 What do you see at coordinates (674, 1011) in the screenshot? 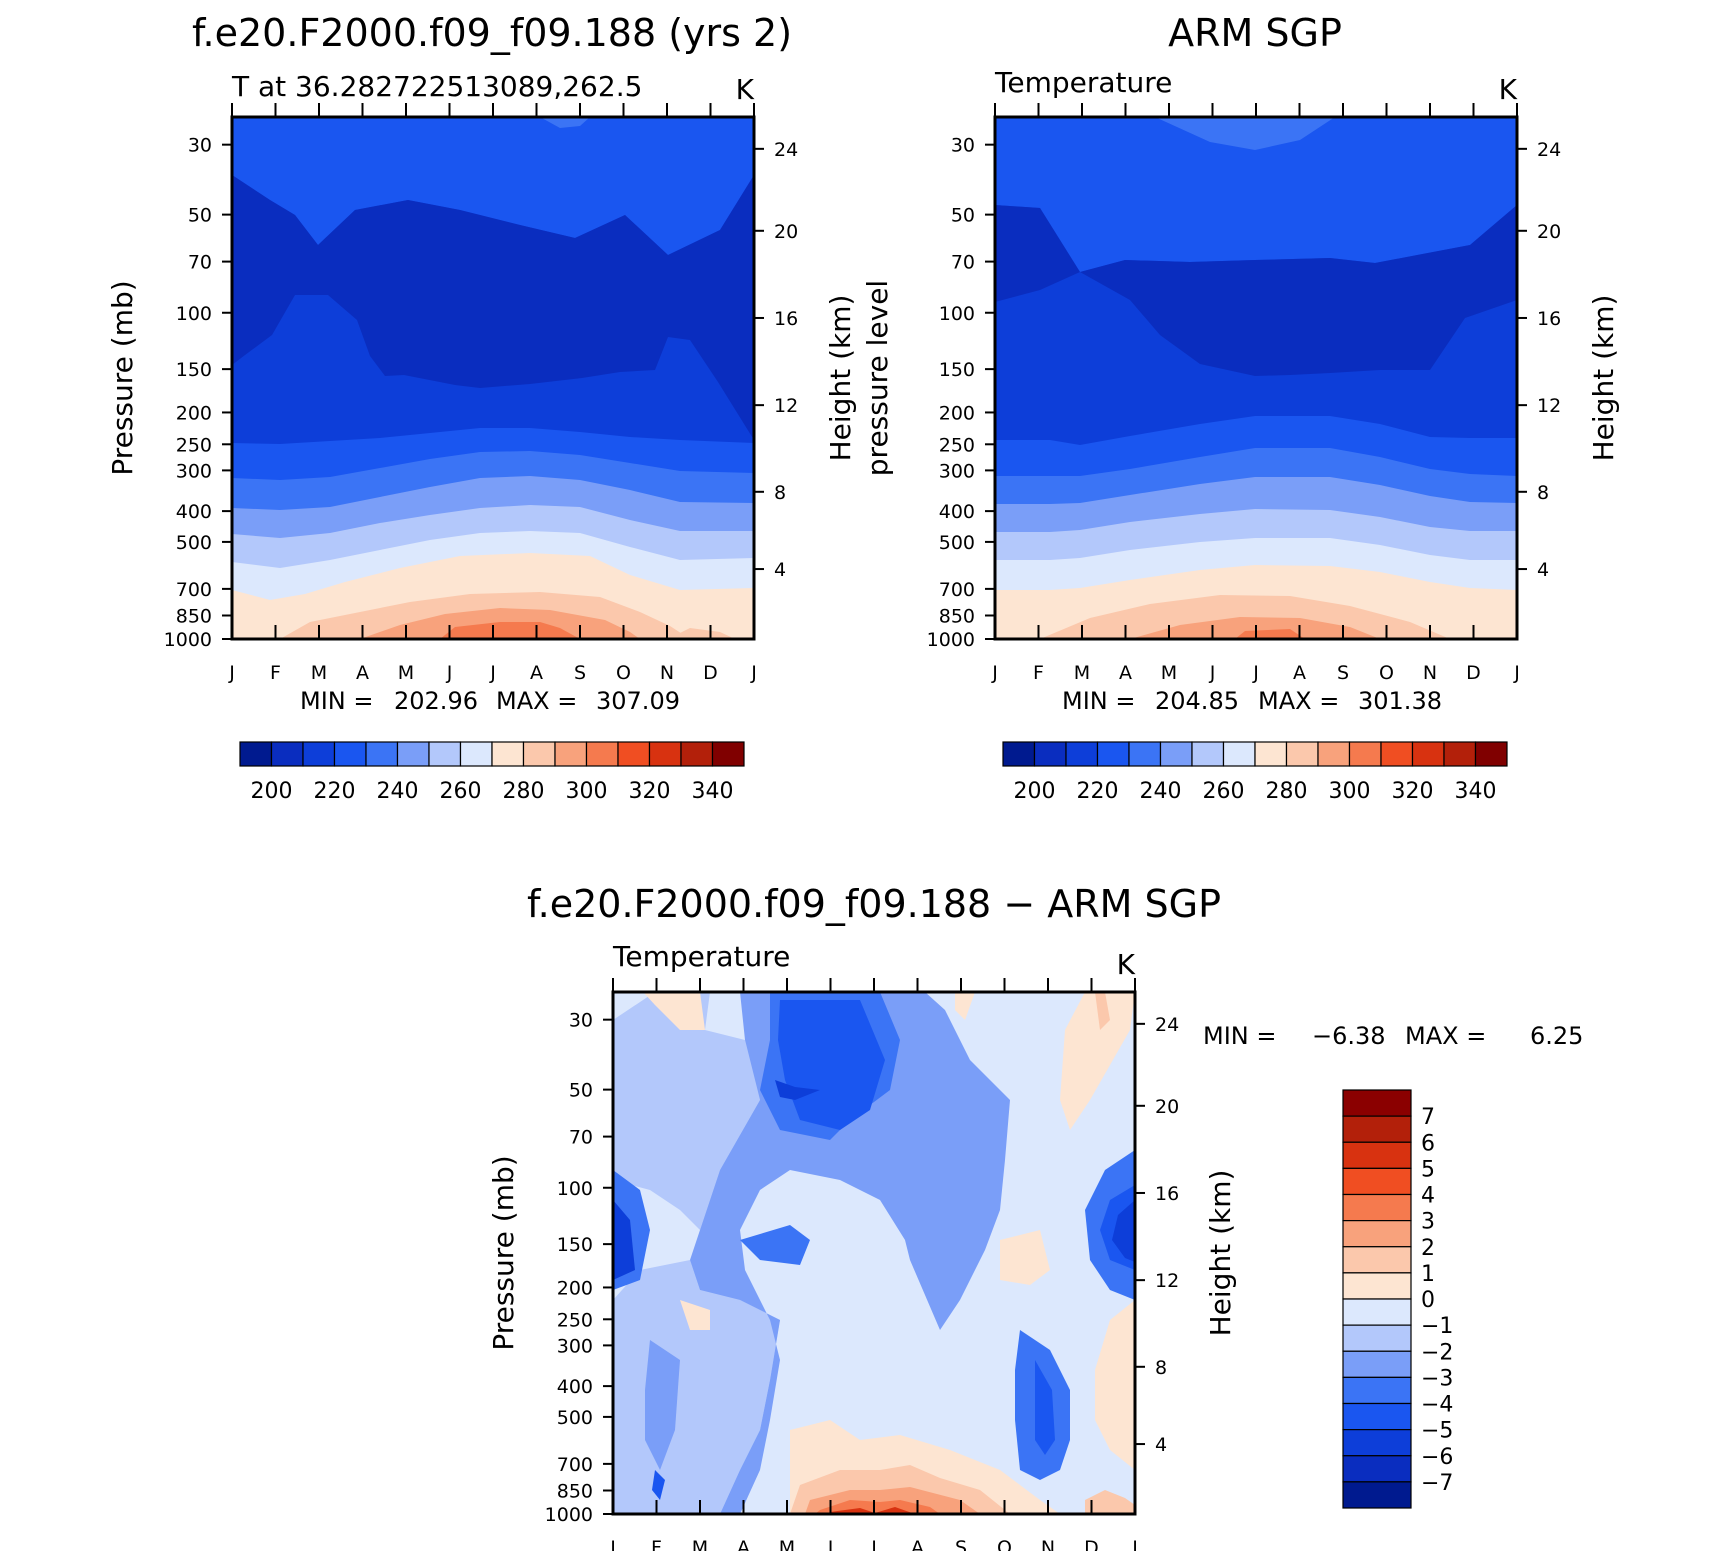
I see `diff-band-p1-topleft` at bounding box center [674, 1011].